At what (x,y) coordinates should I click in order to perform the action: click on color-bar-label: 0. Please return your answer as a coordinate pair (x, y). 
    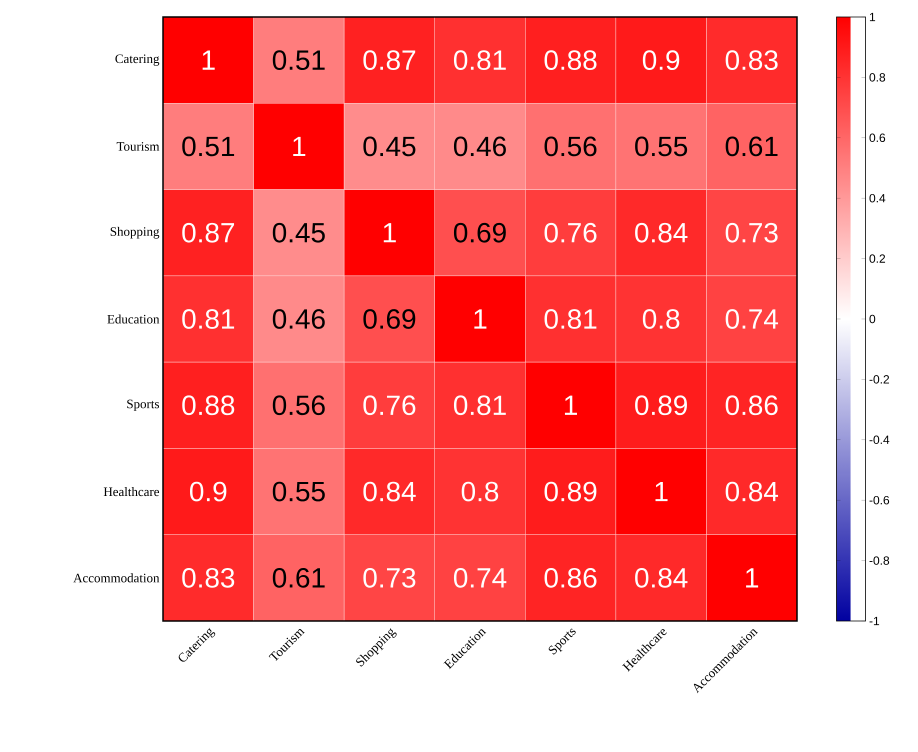
    Looking at the image, I should click on (873, 319).